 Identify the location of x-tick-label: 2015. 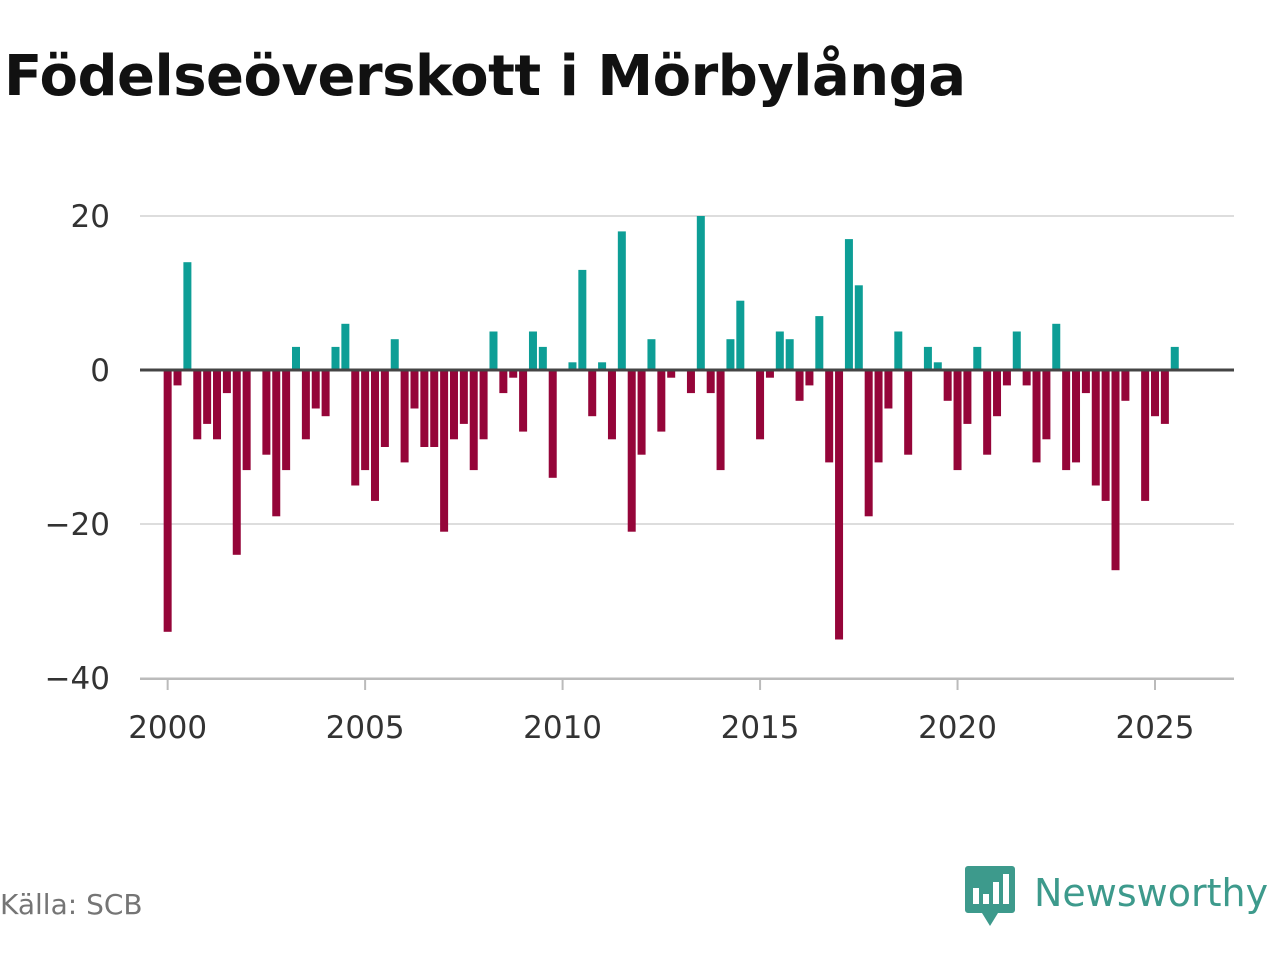
(760, 728).